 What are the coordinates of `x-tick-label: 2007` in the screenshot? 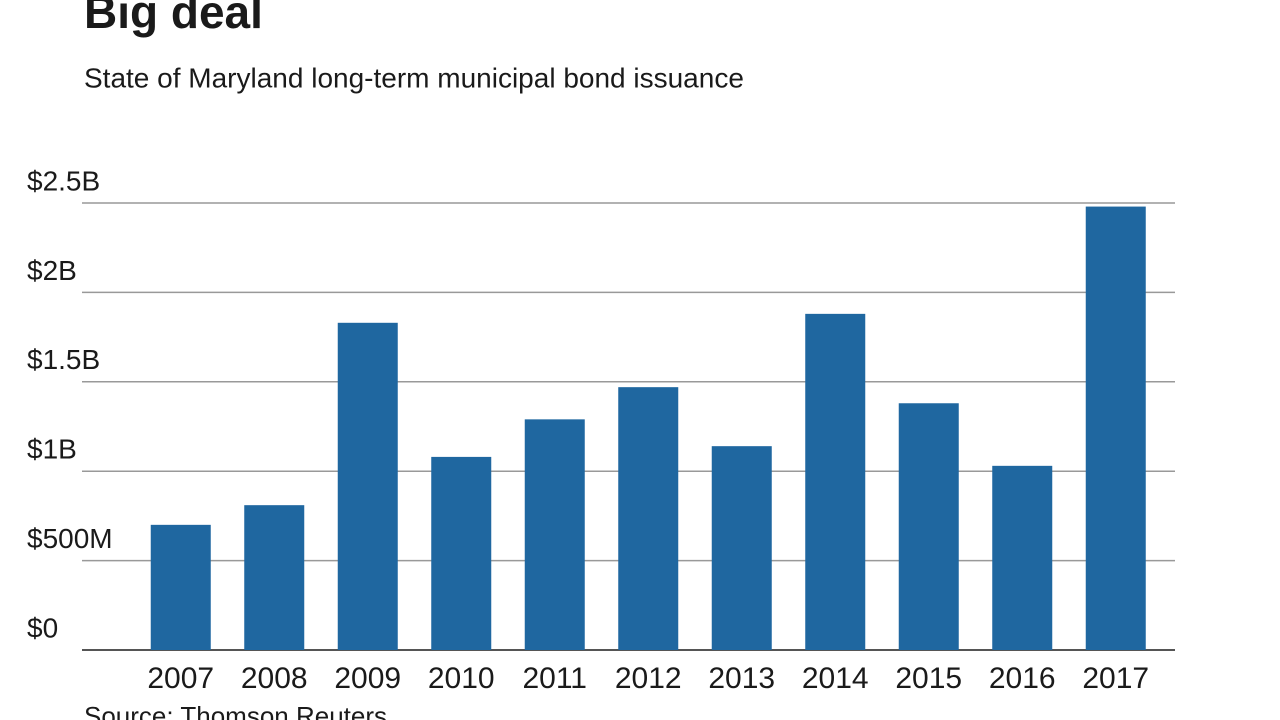 It's located at (180, 678).